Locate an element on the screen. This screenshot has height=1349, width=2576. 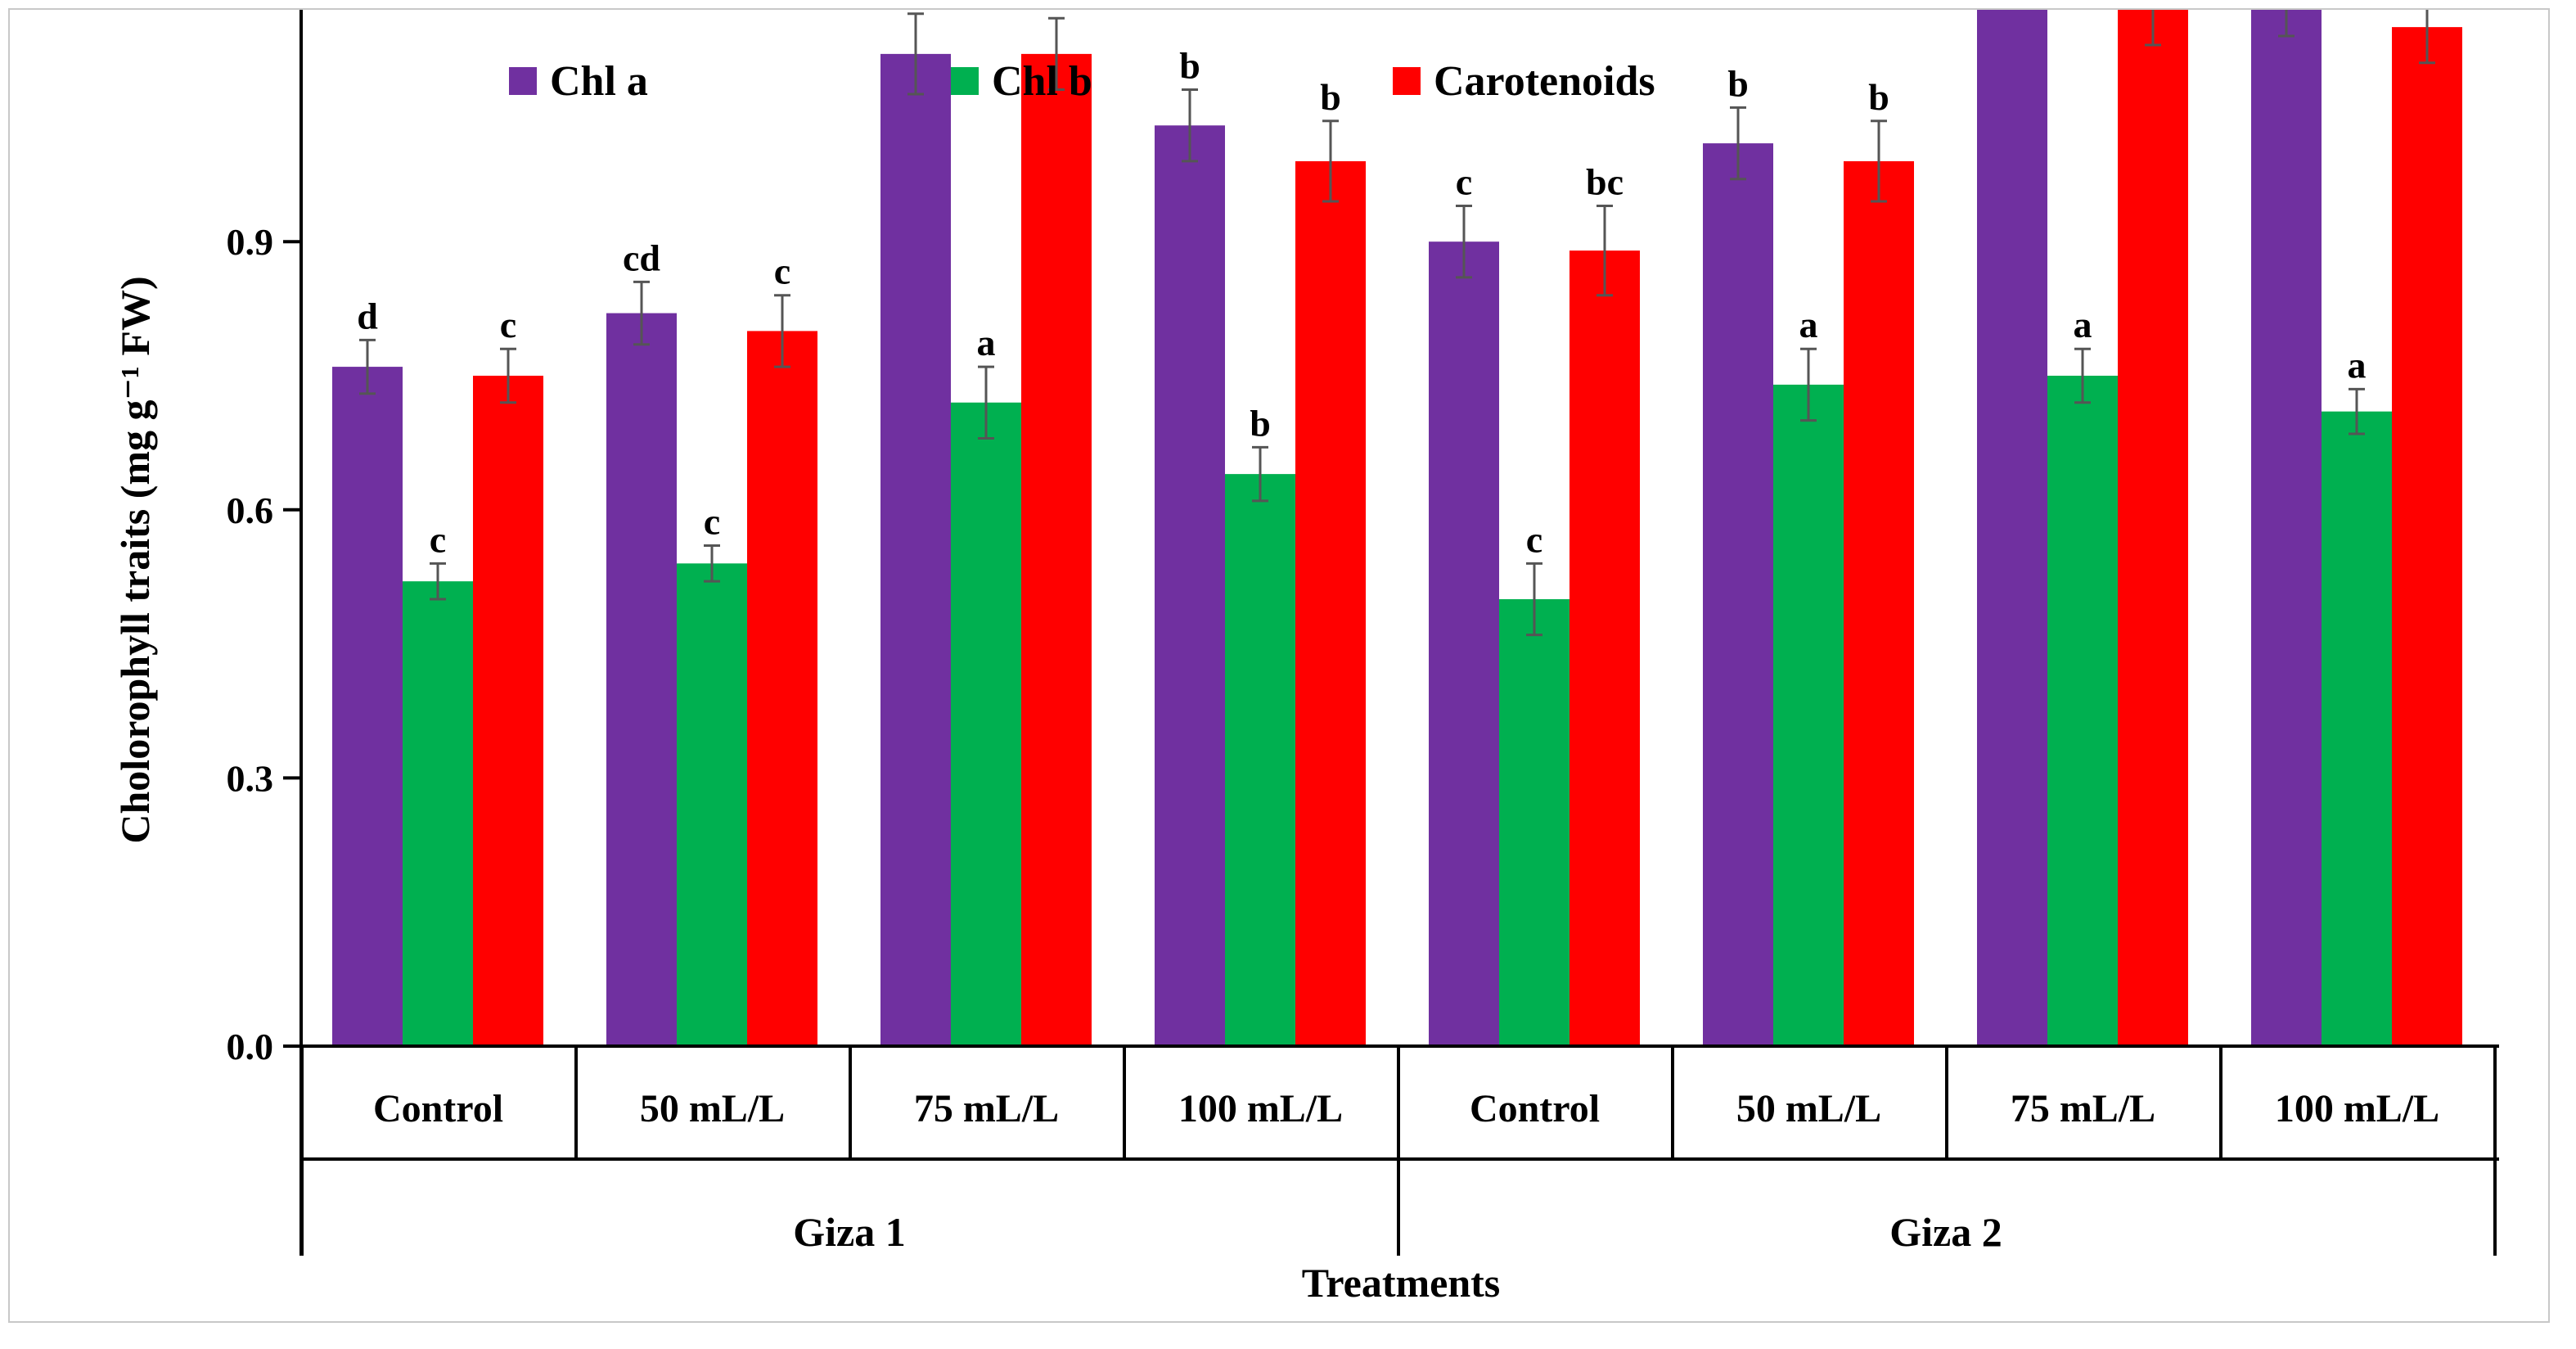
x-axis-title: Treatments is located at coordinates (1401, 1283).